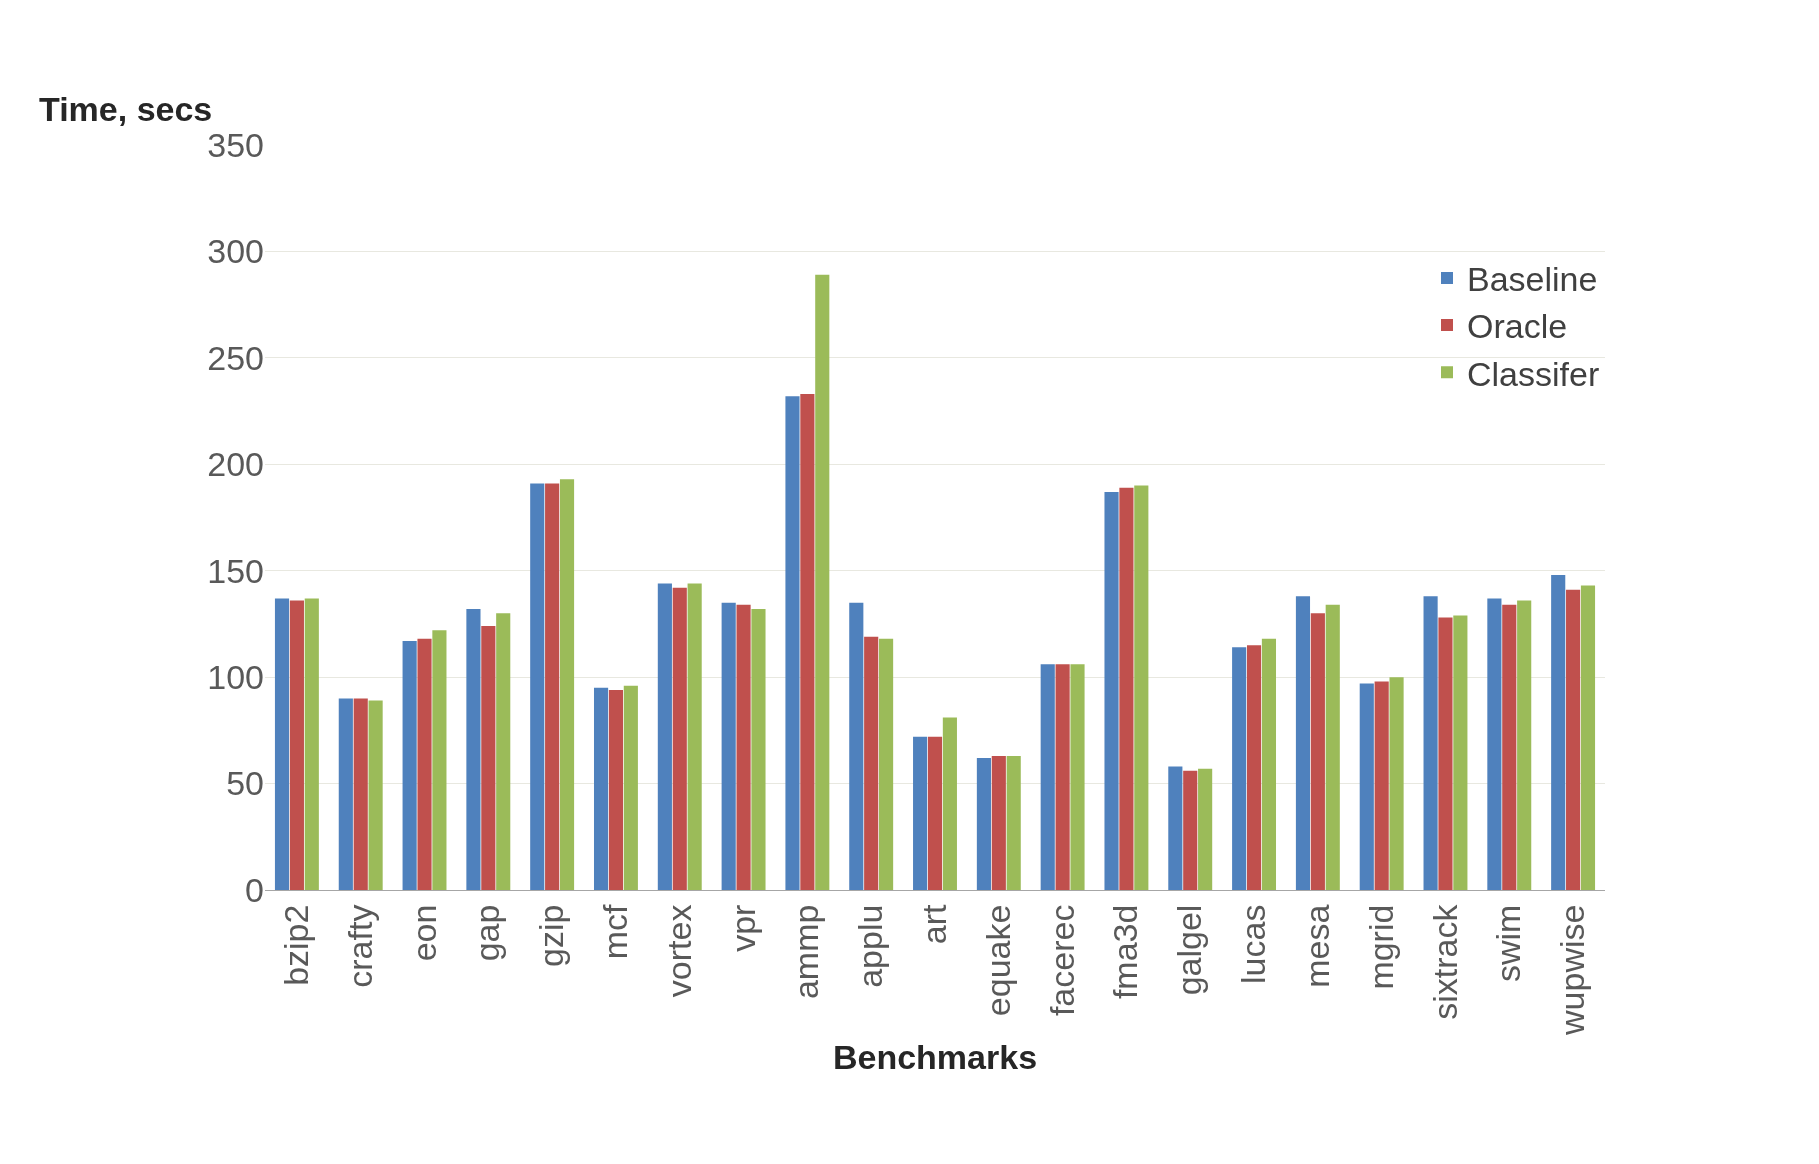 The width and height of the screenshot is (1819, 1164). Describe the element at coordinates (126, 109) in the screenshot. I see `y-axis-title: Time, secs` at that location.